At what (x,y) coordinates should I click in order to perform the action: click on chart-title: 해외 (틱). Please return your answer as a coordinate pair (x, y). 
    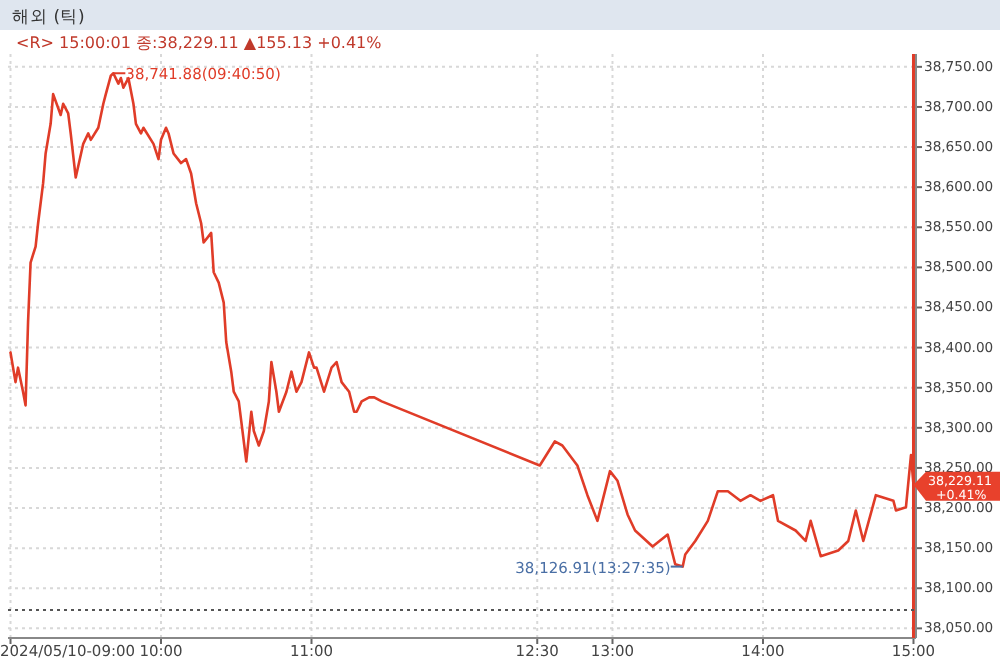
    Looking at the image, I should click on (48, 18).